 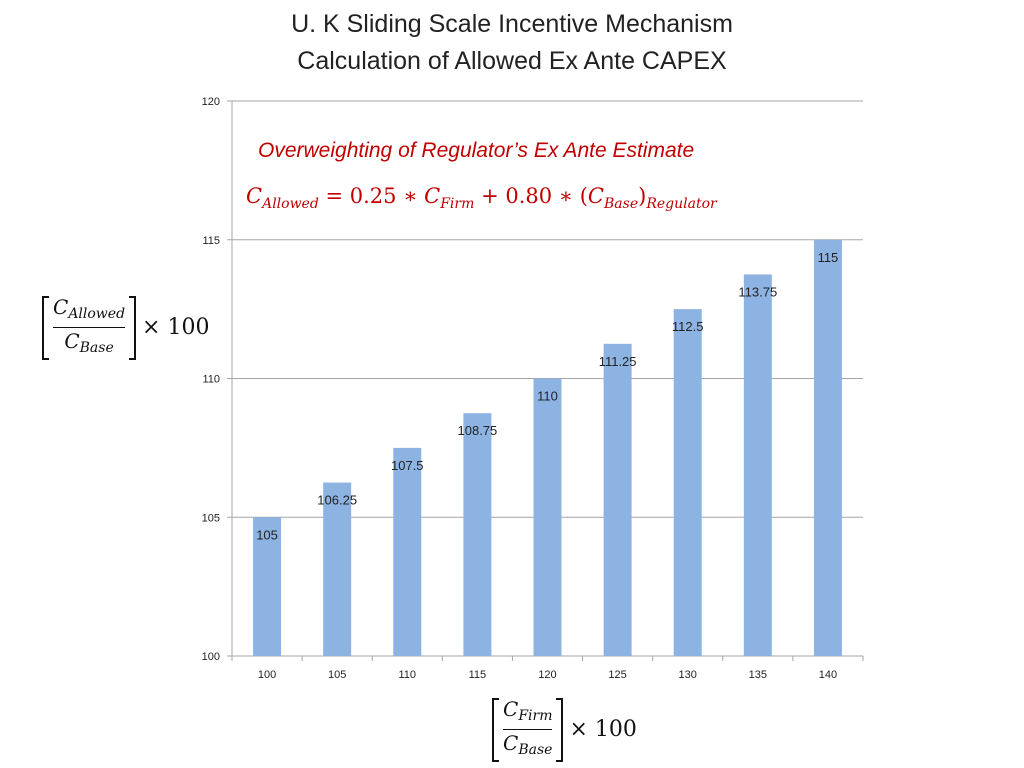 I want to click on x-axis-label: CFirm CBase × 100, so click(x=564, y=729).